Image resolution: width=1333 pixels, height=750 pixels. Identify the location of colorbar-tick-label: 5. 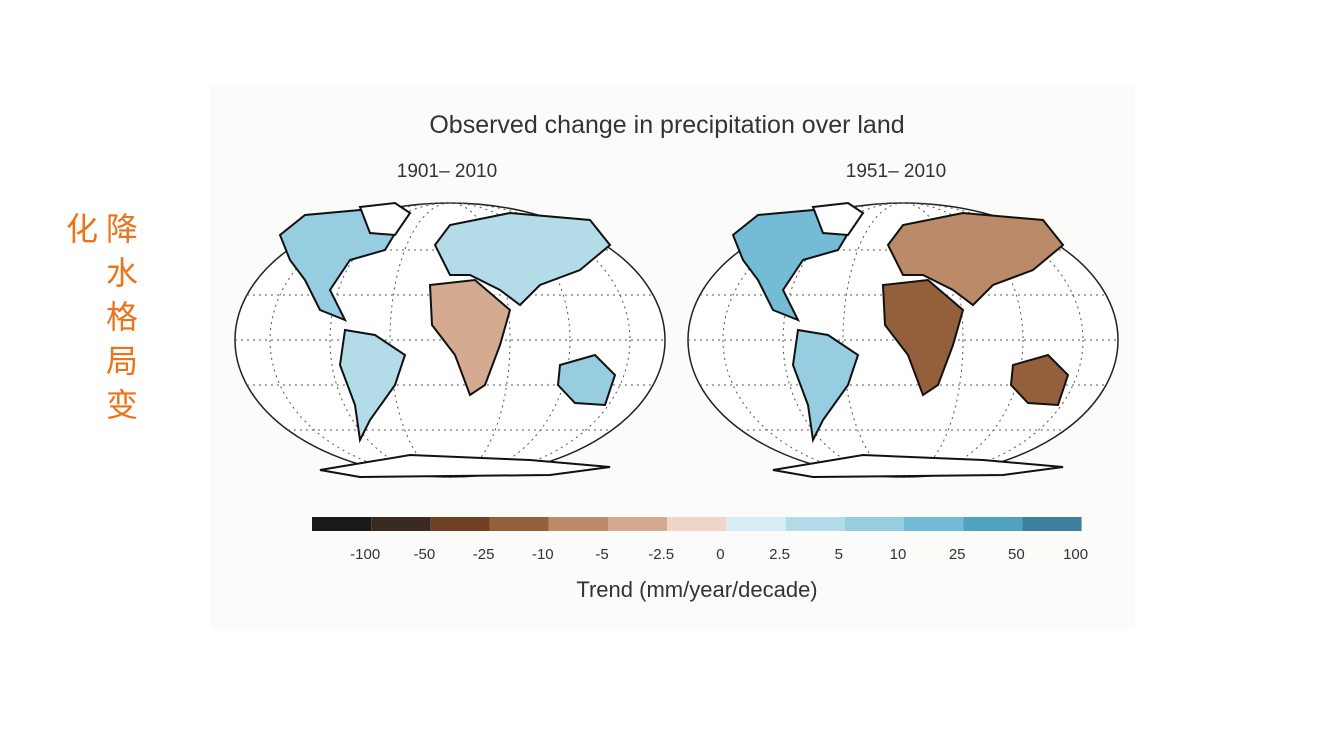
(839, 554).